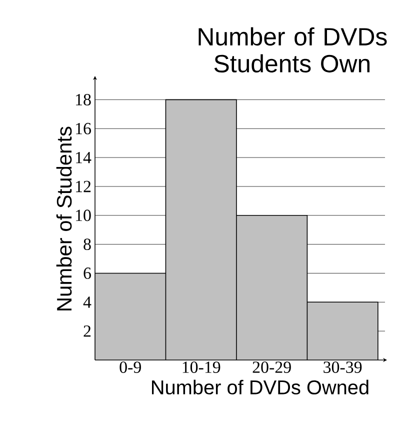 The image size is (405, 428). What do you see at coordinates (83, 186) in the screenshot?
I see `y-tick-label: 12` at bounding box center [83, 186].